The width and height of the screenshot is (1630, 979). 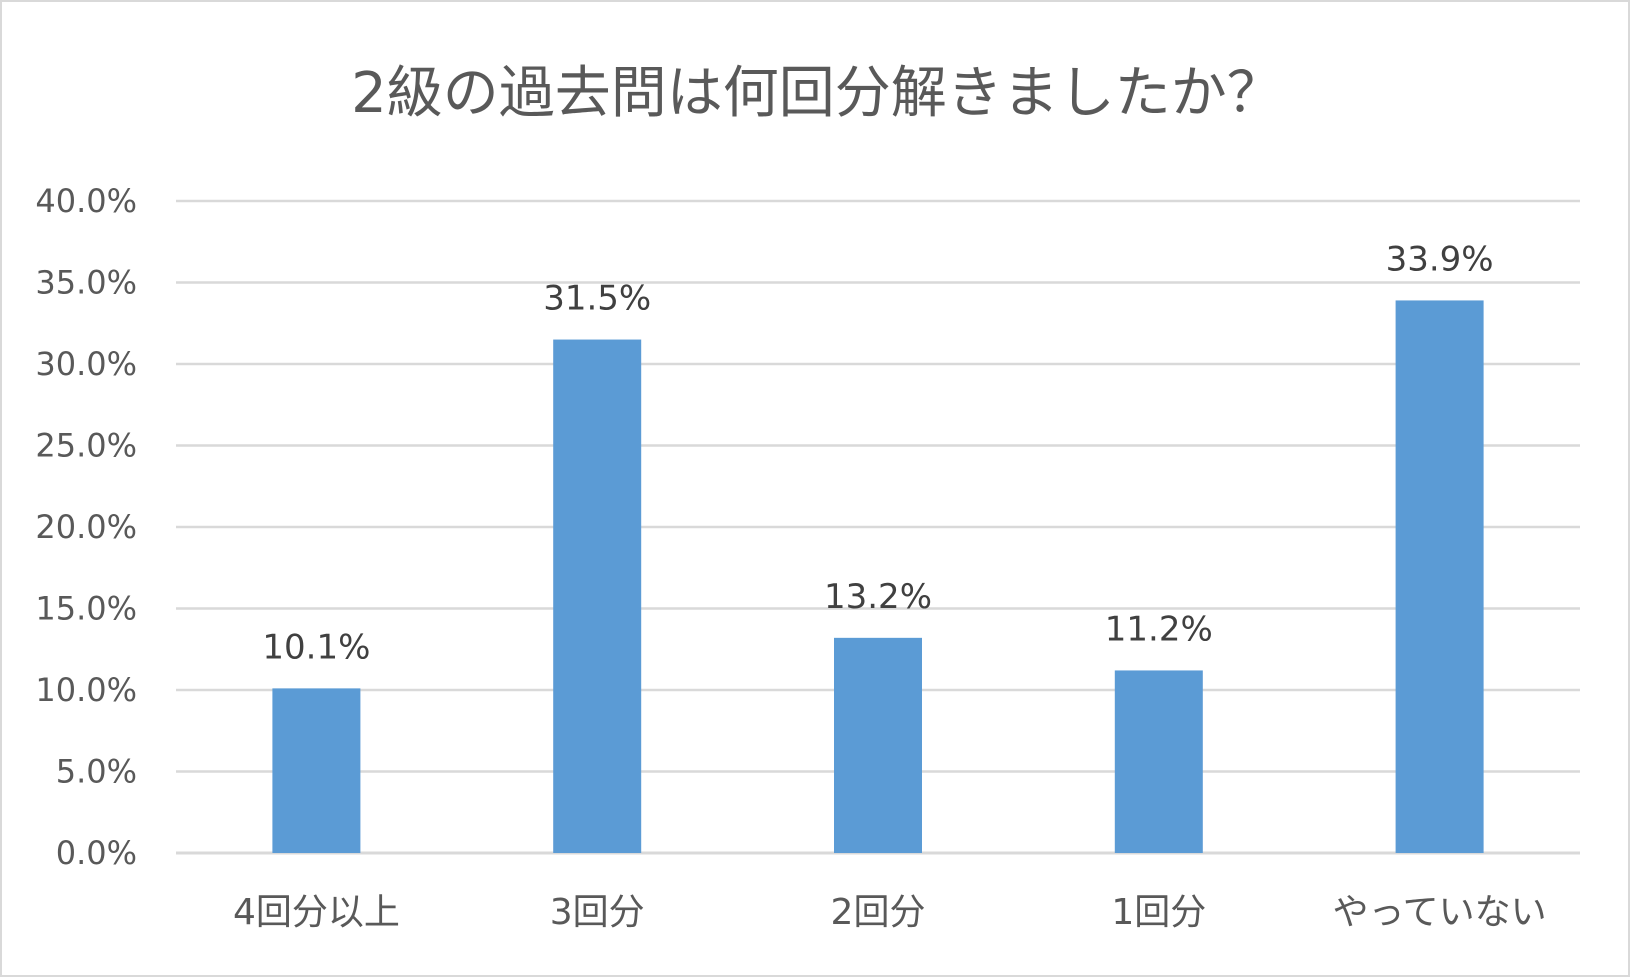 I want to click on data-label: 11.2%, so click(x=1159, y=629).